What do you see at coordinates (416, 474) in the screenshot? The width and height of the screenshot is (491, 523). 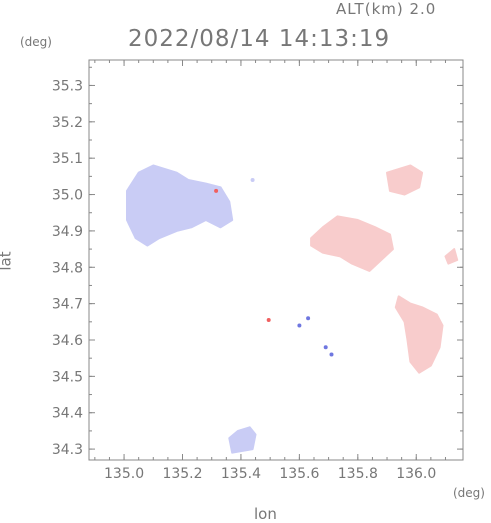 I see `x-tick-label: 136.0` at bounding box center [416, 474].